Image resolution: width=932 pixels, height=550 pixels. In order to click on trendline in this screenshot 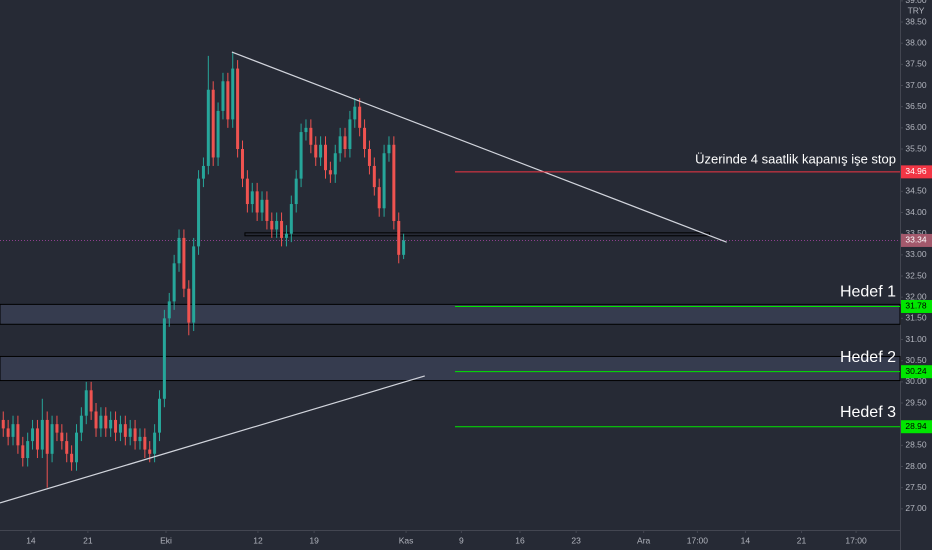, I will do `click(212, 439)`.